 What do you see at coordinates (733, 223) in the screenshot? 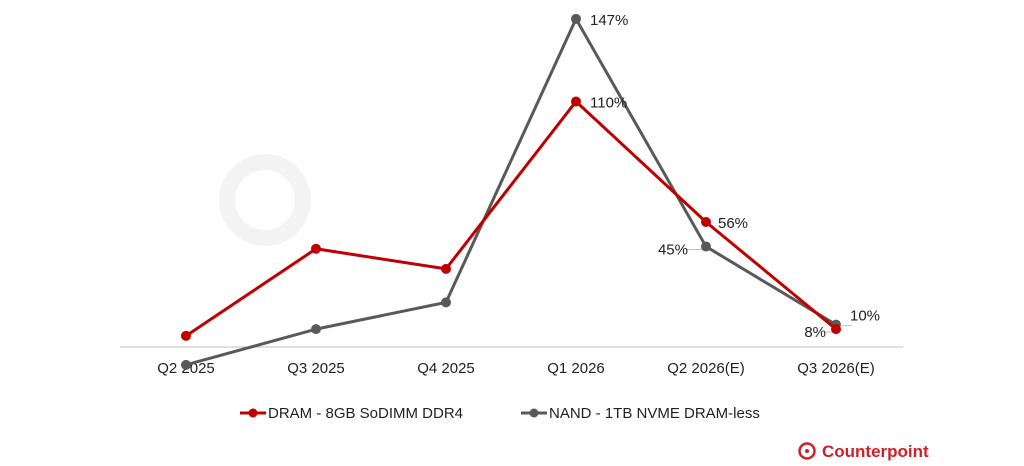
I see `data-label: 56%` at bounding box center [733, 223].